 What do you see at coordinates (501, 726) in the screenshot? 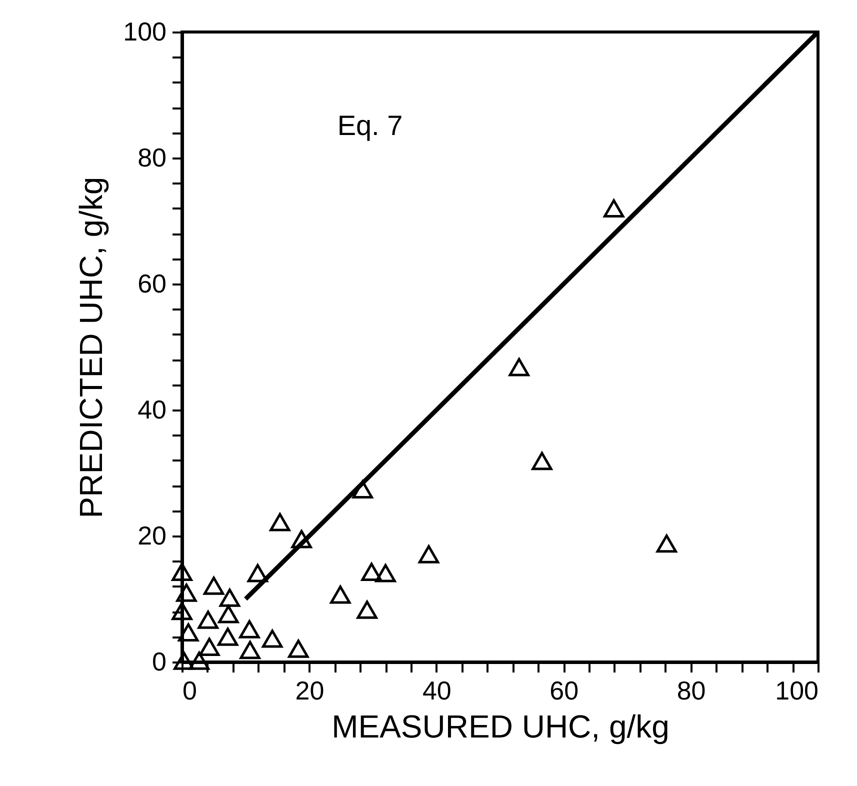
I see `x-axis-title: MEASURED UHC, g/kg` at bounding box center [501, 726].